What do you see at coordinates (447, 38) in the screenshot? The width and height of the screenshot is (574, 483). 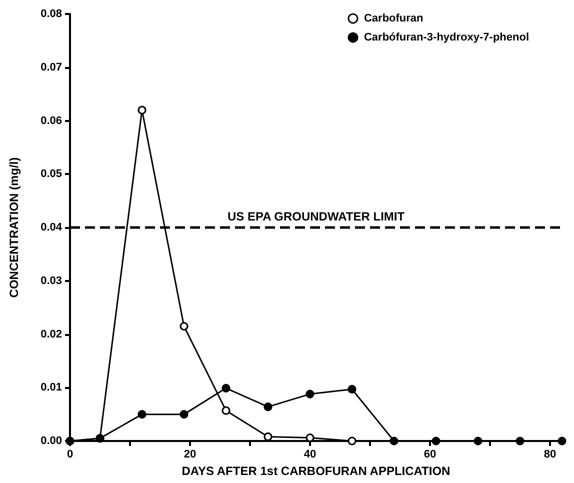 I see `legend-label: Carbófuran-3-hydroxy-7-phenol` at bounding box center [447, 38].